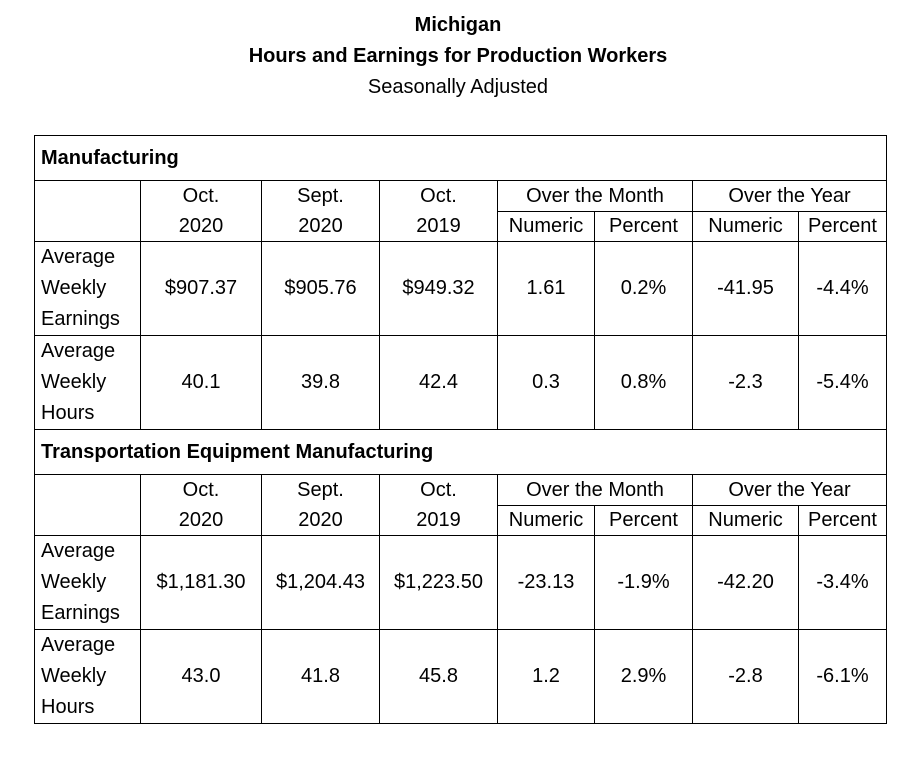 This screenshot has height=757, width=916. Describe the element at coordinates (438, 382) in the screenshot. I see `table-cell: 42.4` at that location.